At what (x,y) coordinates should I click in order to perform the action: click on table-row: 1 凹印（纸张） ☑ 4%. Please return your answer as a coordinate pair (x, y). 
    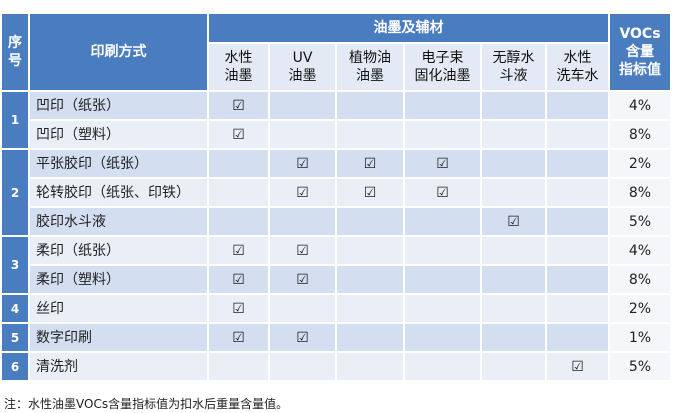
    Looking at the image, I should click on (336, 120).